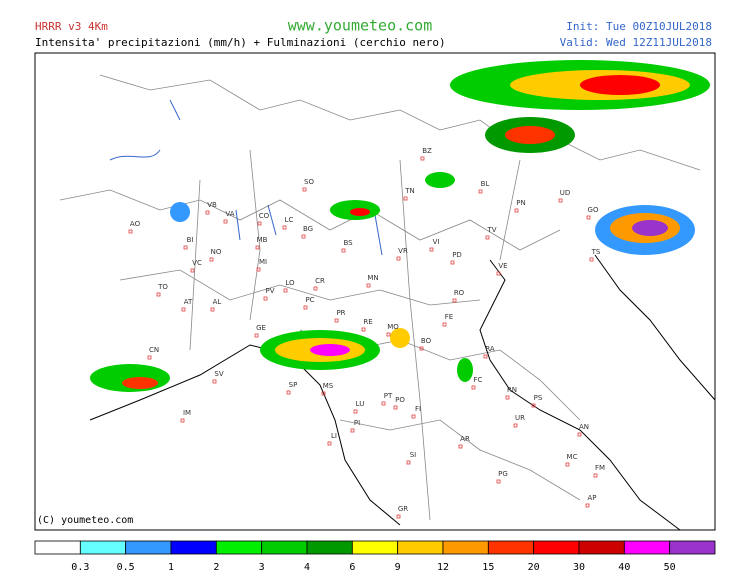 The height and width of the screenshot is (580, 750). I want to click on city-label: GO, so click(593, 210).